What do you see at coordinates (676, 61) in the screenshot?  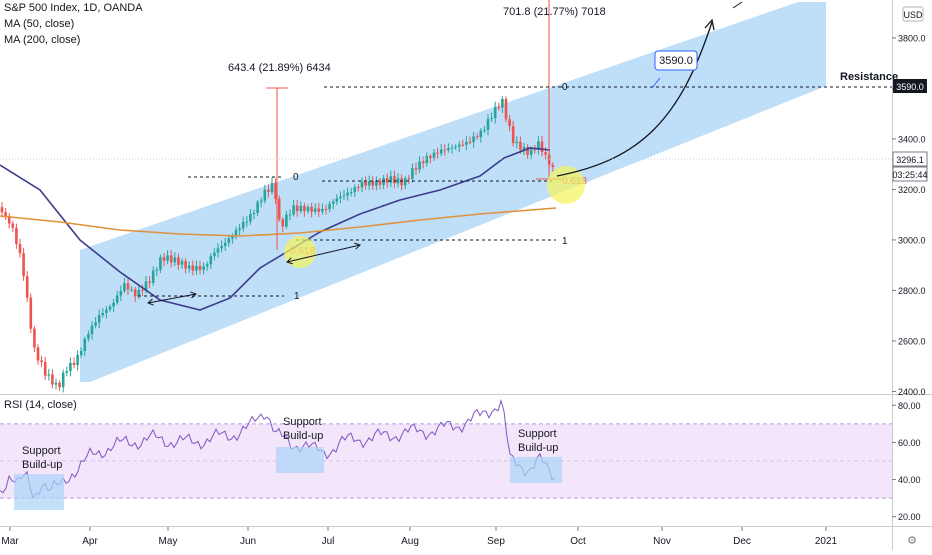 I see `target-callout-label: 3590.0` at bounding box center [676, 61].